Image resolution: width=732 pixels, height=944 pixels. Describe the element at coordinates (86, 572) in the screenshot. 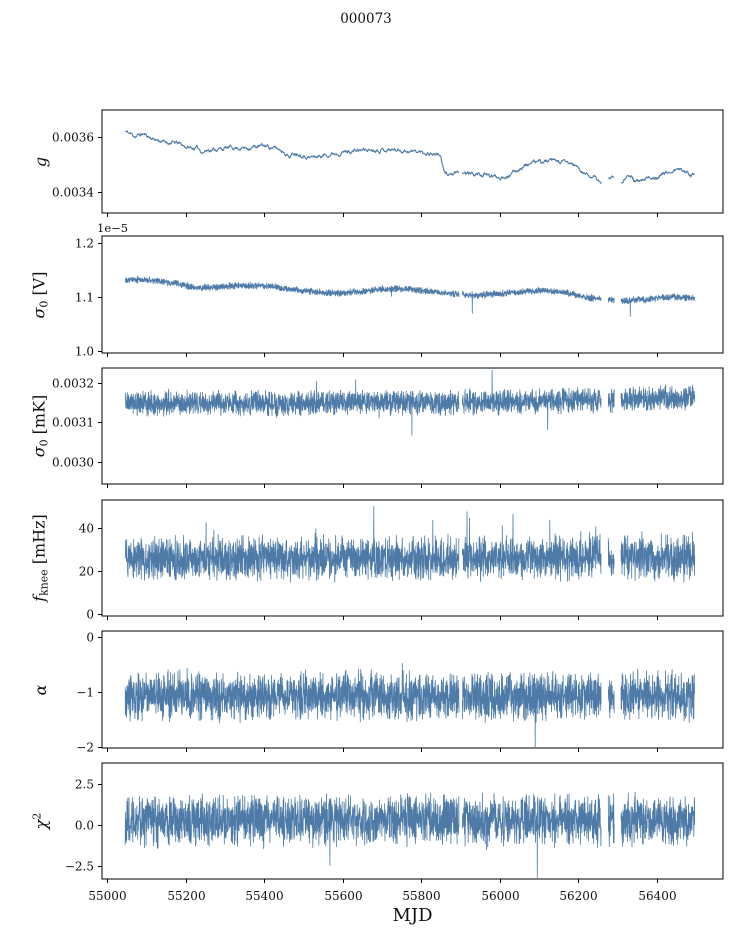

I see `y-tick-label: 20` at that location.